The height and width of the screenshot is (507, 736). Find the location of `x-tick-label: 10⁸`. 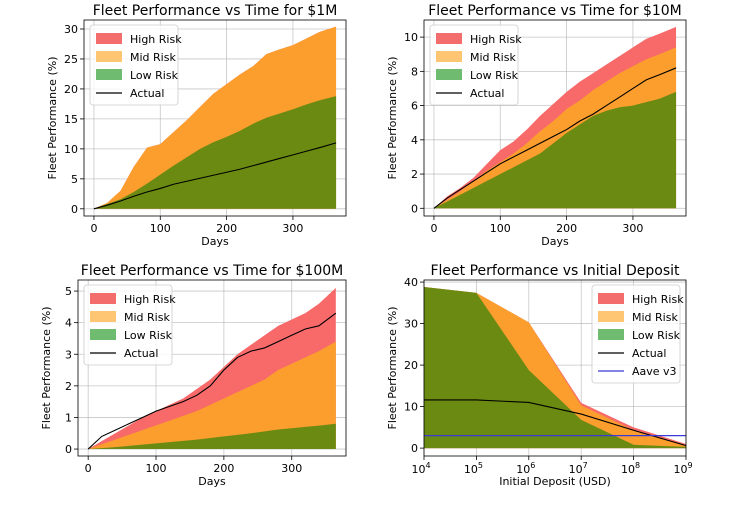

x-tick-label: 10⁸ is located at coordinates (630, 468).